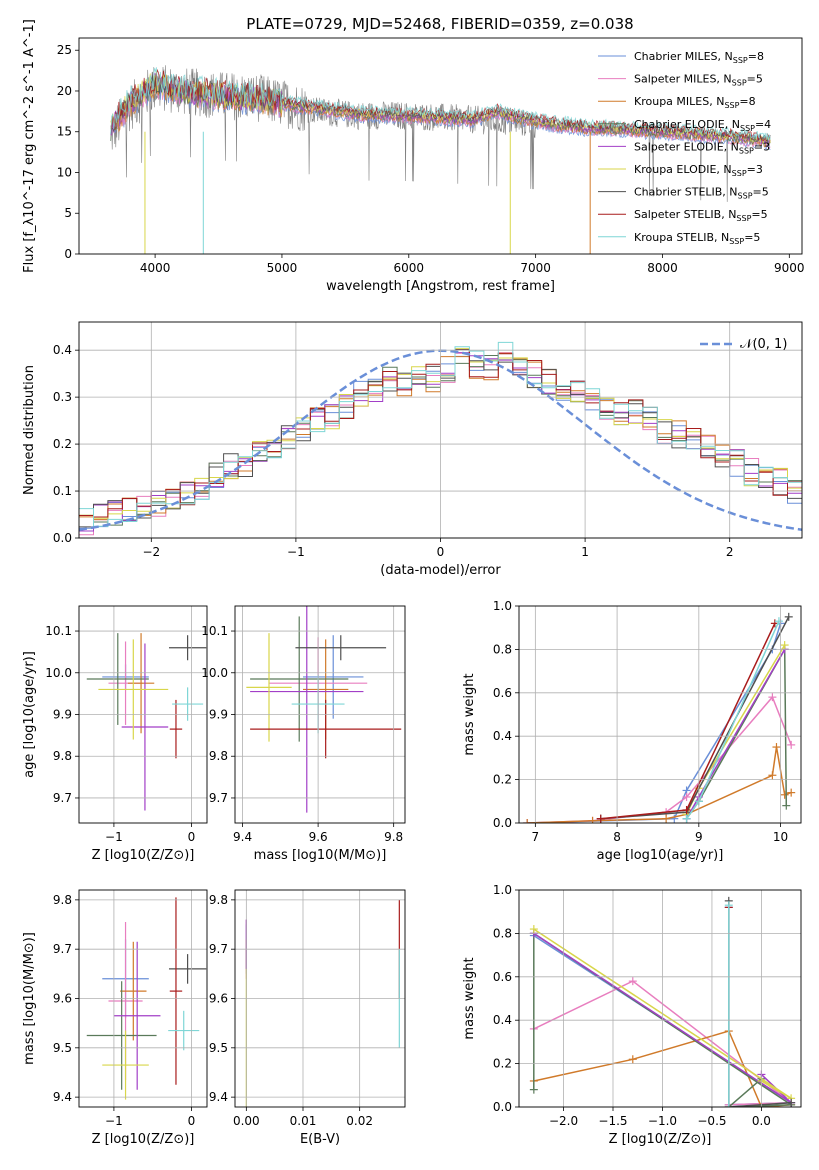 The image size is (819, 1170). I want to click on x-tick-label: 9.8, so click(393, 837).